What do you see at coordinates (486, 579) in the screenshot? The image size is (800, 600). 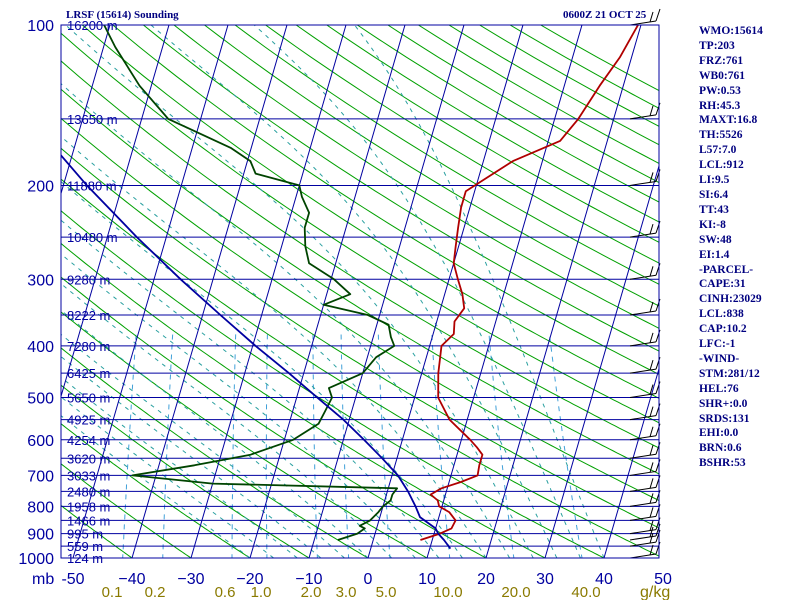 I see `temperature-tick-label: 20` at bounding box center [486, 579].